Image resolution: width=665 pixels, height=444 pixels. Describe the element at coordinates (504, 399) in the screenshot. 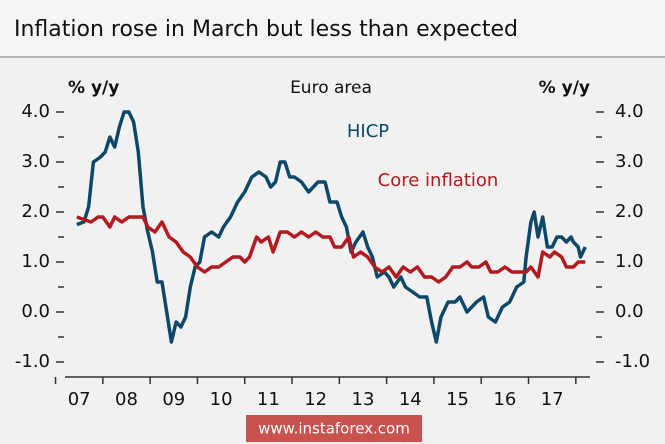

I see `x-tick-label: 16` at that location.